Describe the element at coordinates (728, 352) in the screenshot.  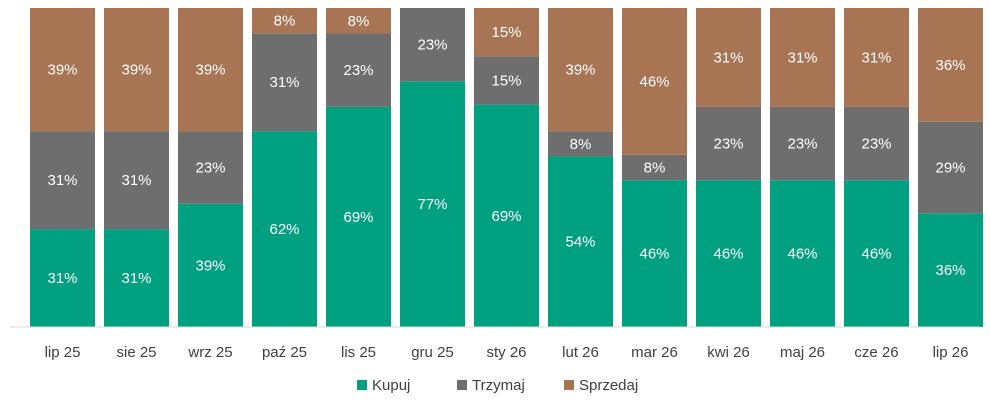
I see `x-tick-label-9: kwi 26` at that location.